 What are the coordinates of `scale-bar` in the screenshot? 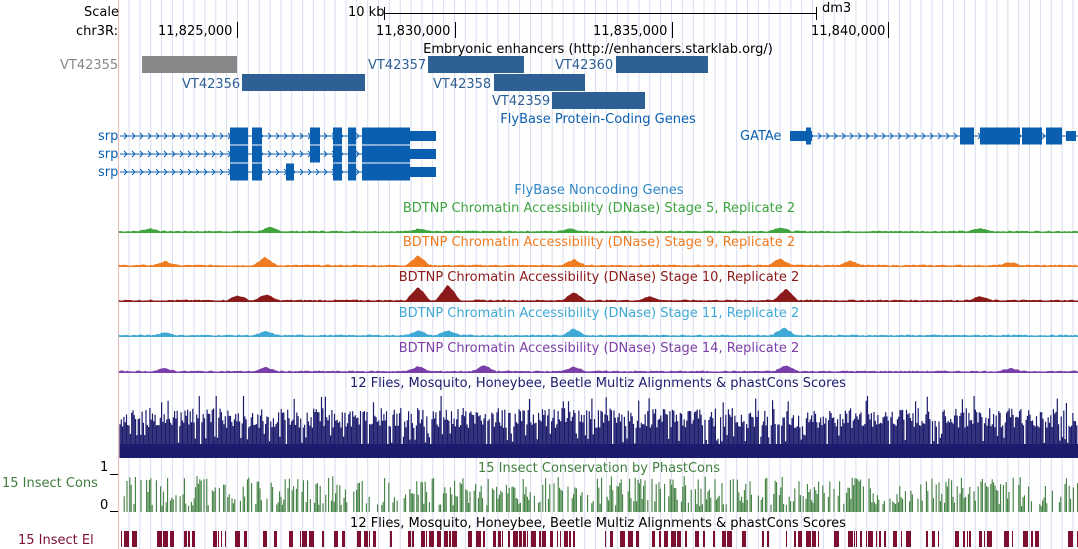 It's located at (600, 13).